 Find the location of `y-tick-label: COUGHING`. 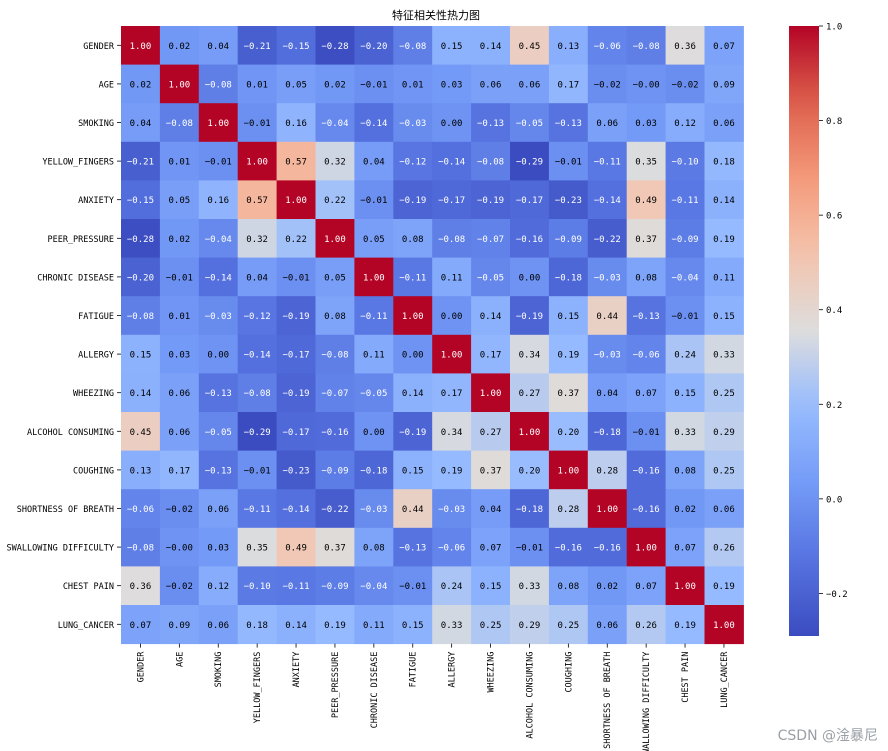

y-tick-label: COUGHING is located at coordinates (93, 471).